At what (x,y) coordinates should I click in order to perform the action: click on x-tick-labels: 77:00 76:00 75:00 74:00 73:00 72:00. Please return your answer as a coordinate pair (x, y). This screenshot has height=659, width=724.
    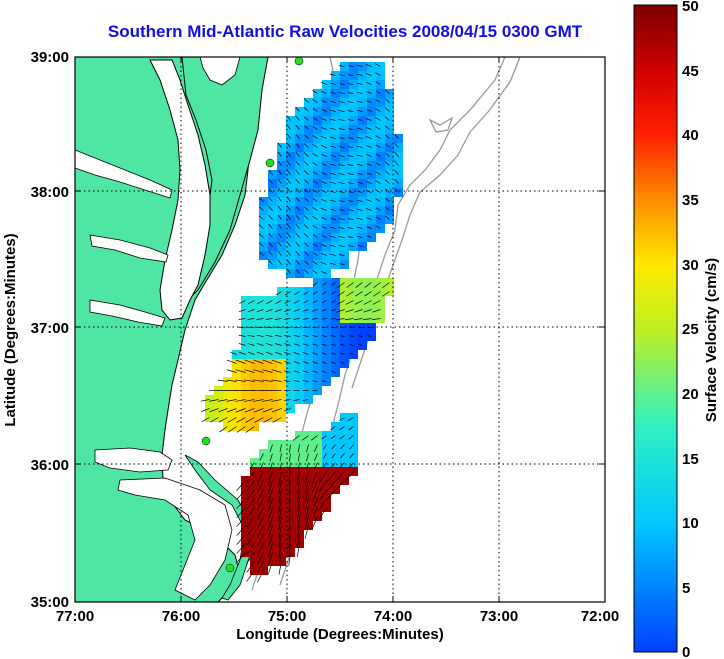
    Looking at the image, I should click on (337, 616).